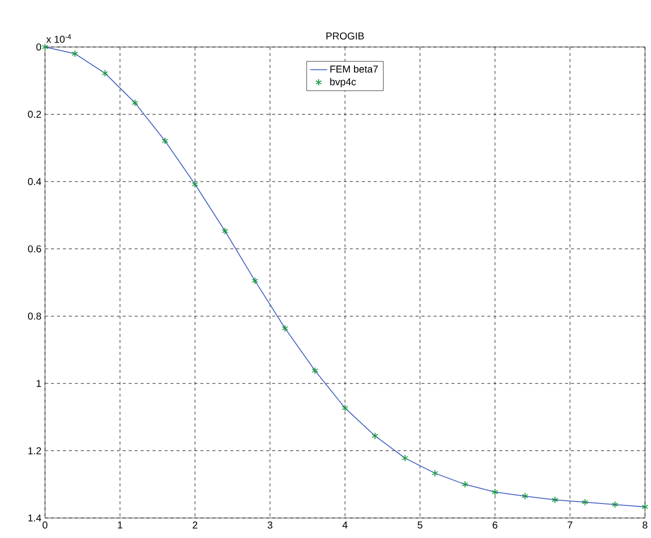  I want to click on x-tick-label: 5, so click(420, 525).